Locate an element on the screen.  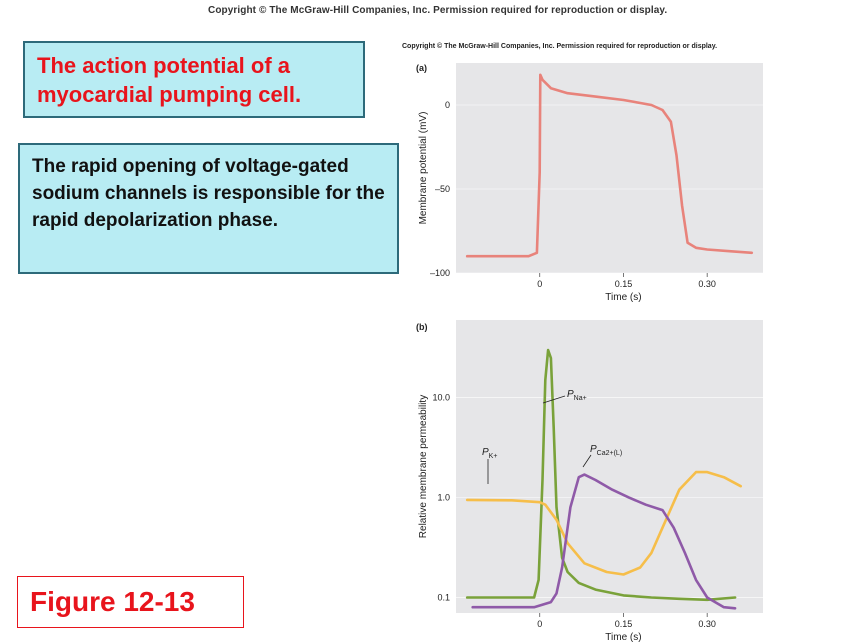
annotation-pna-leader is located at coordinates (554, 399).